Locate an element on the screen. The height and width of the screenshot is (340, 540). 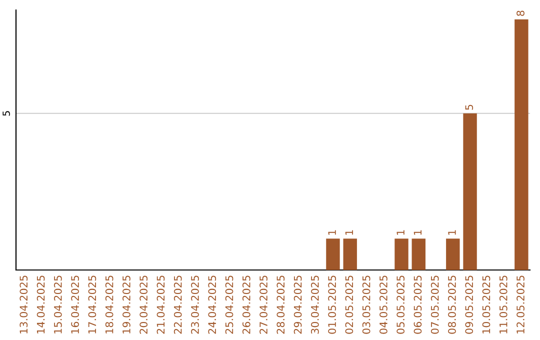
x-tick-label: 28.04.2025 is located at coordinates (280, 305).